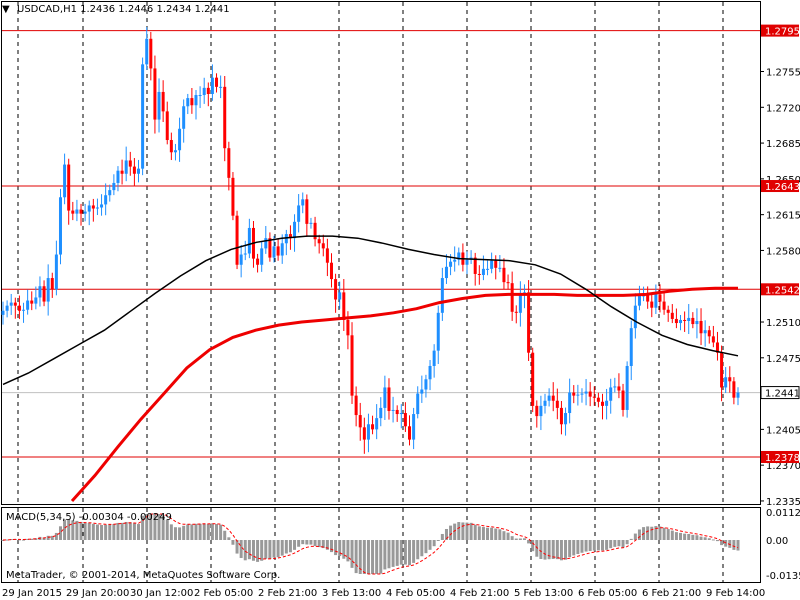 The image size is (800, 600). Describe the element at coordinates (783, 576) in the screenshot. I see `macd-axis-min: -0.01352` at that location.